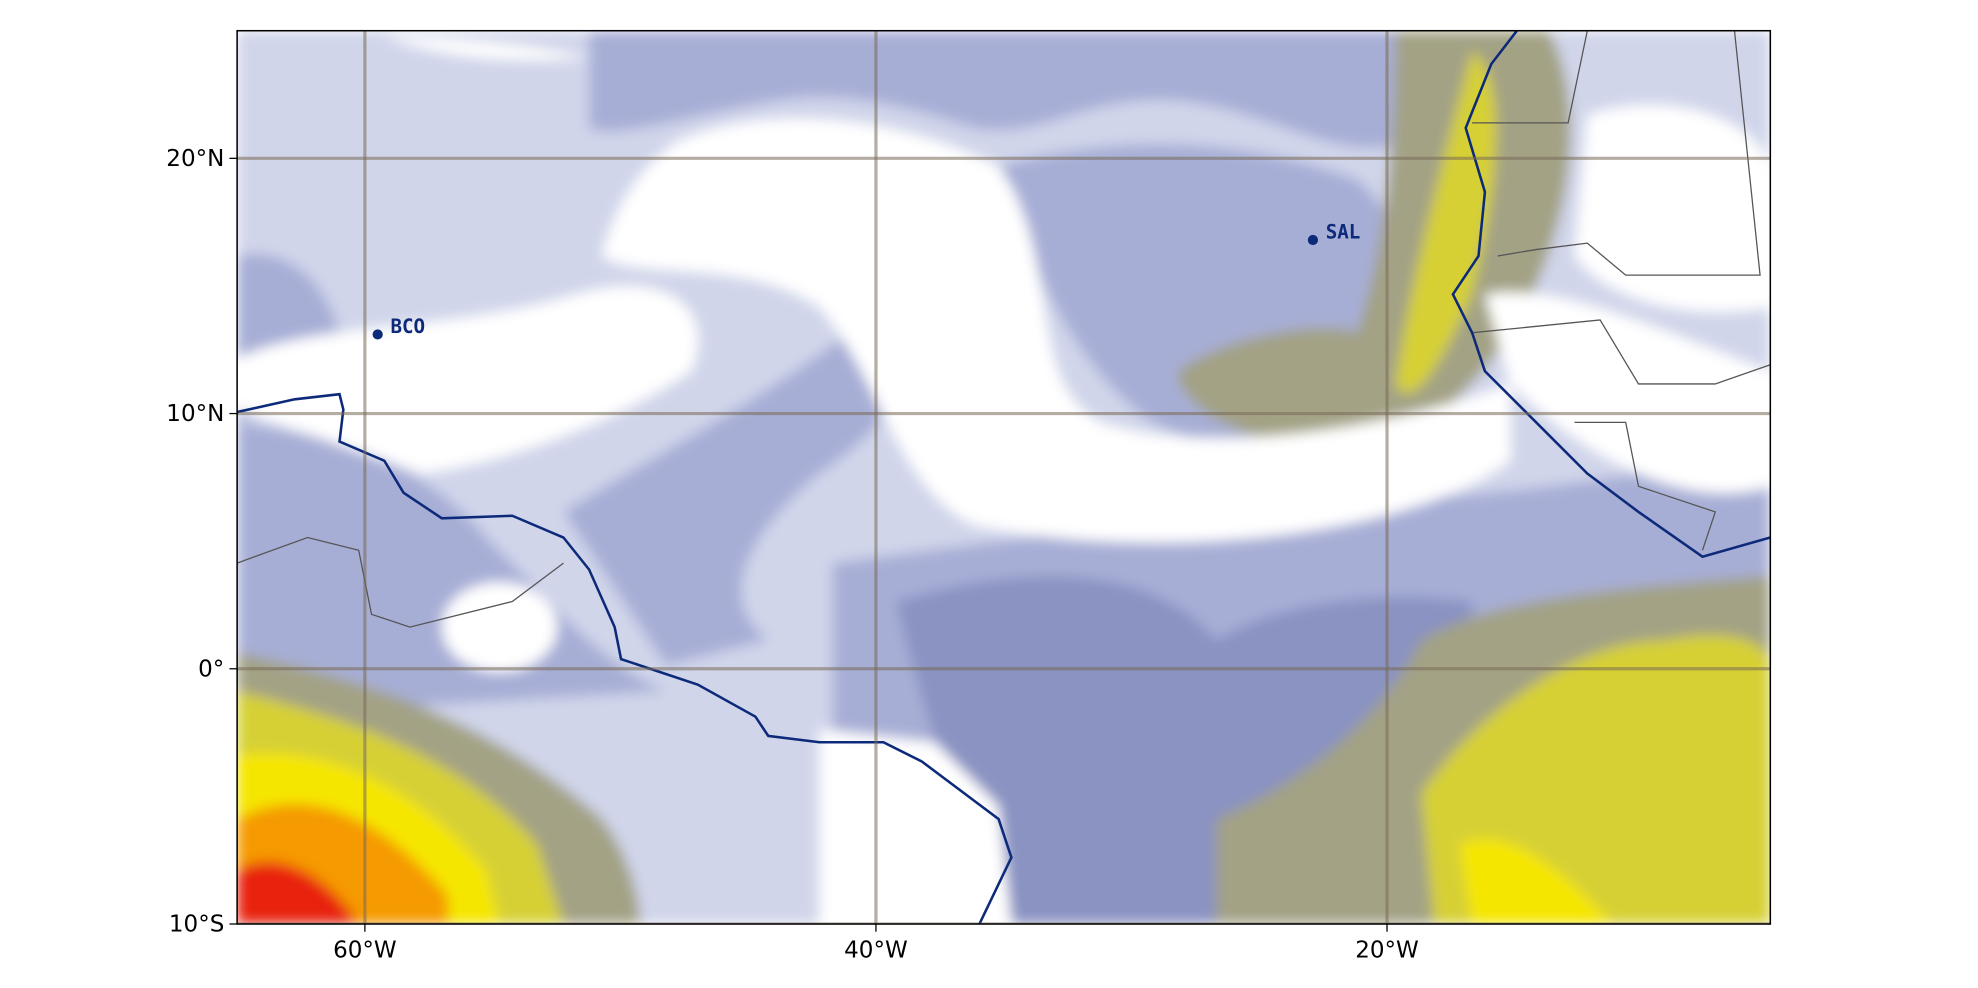 This screenshot has height=988, width=1978. I want to click on coastline, so click(1611, 294).